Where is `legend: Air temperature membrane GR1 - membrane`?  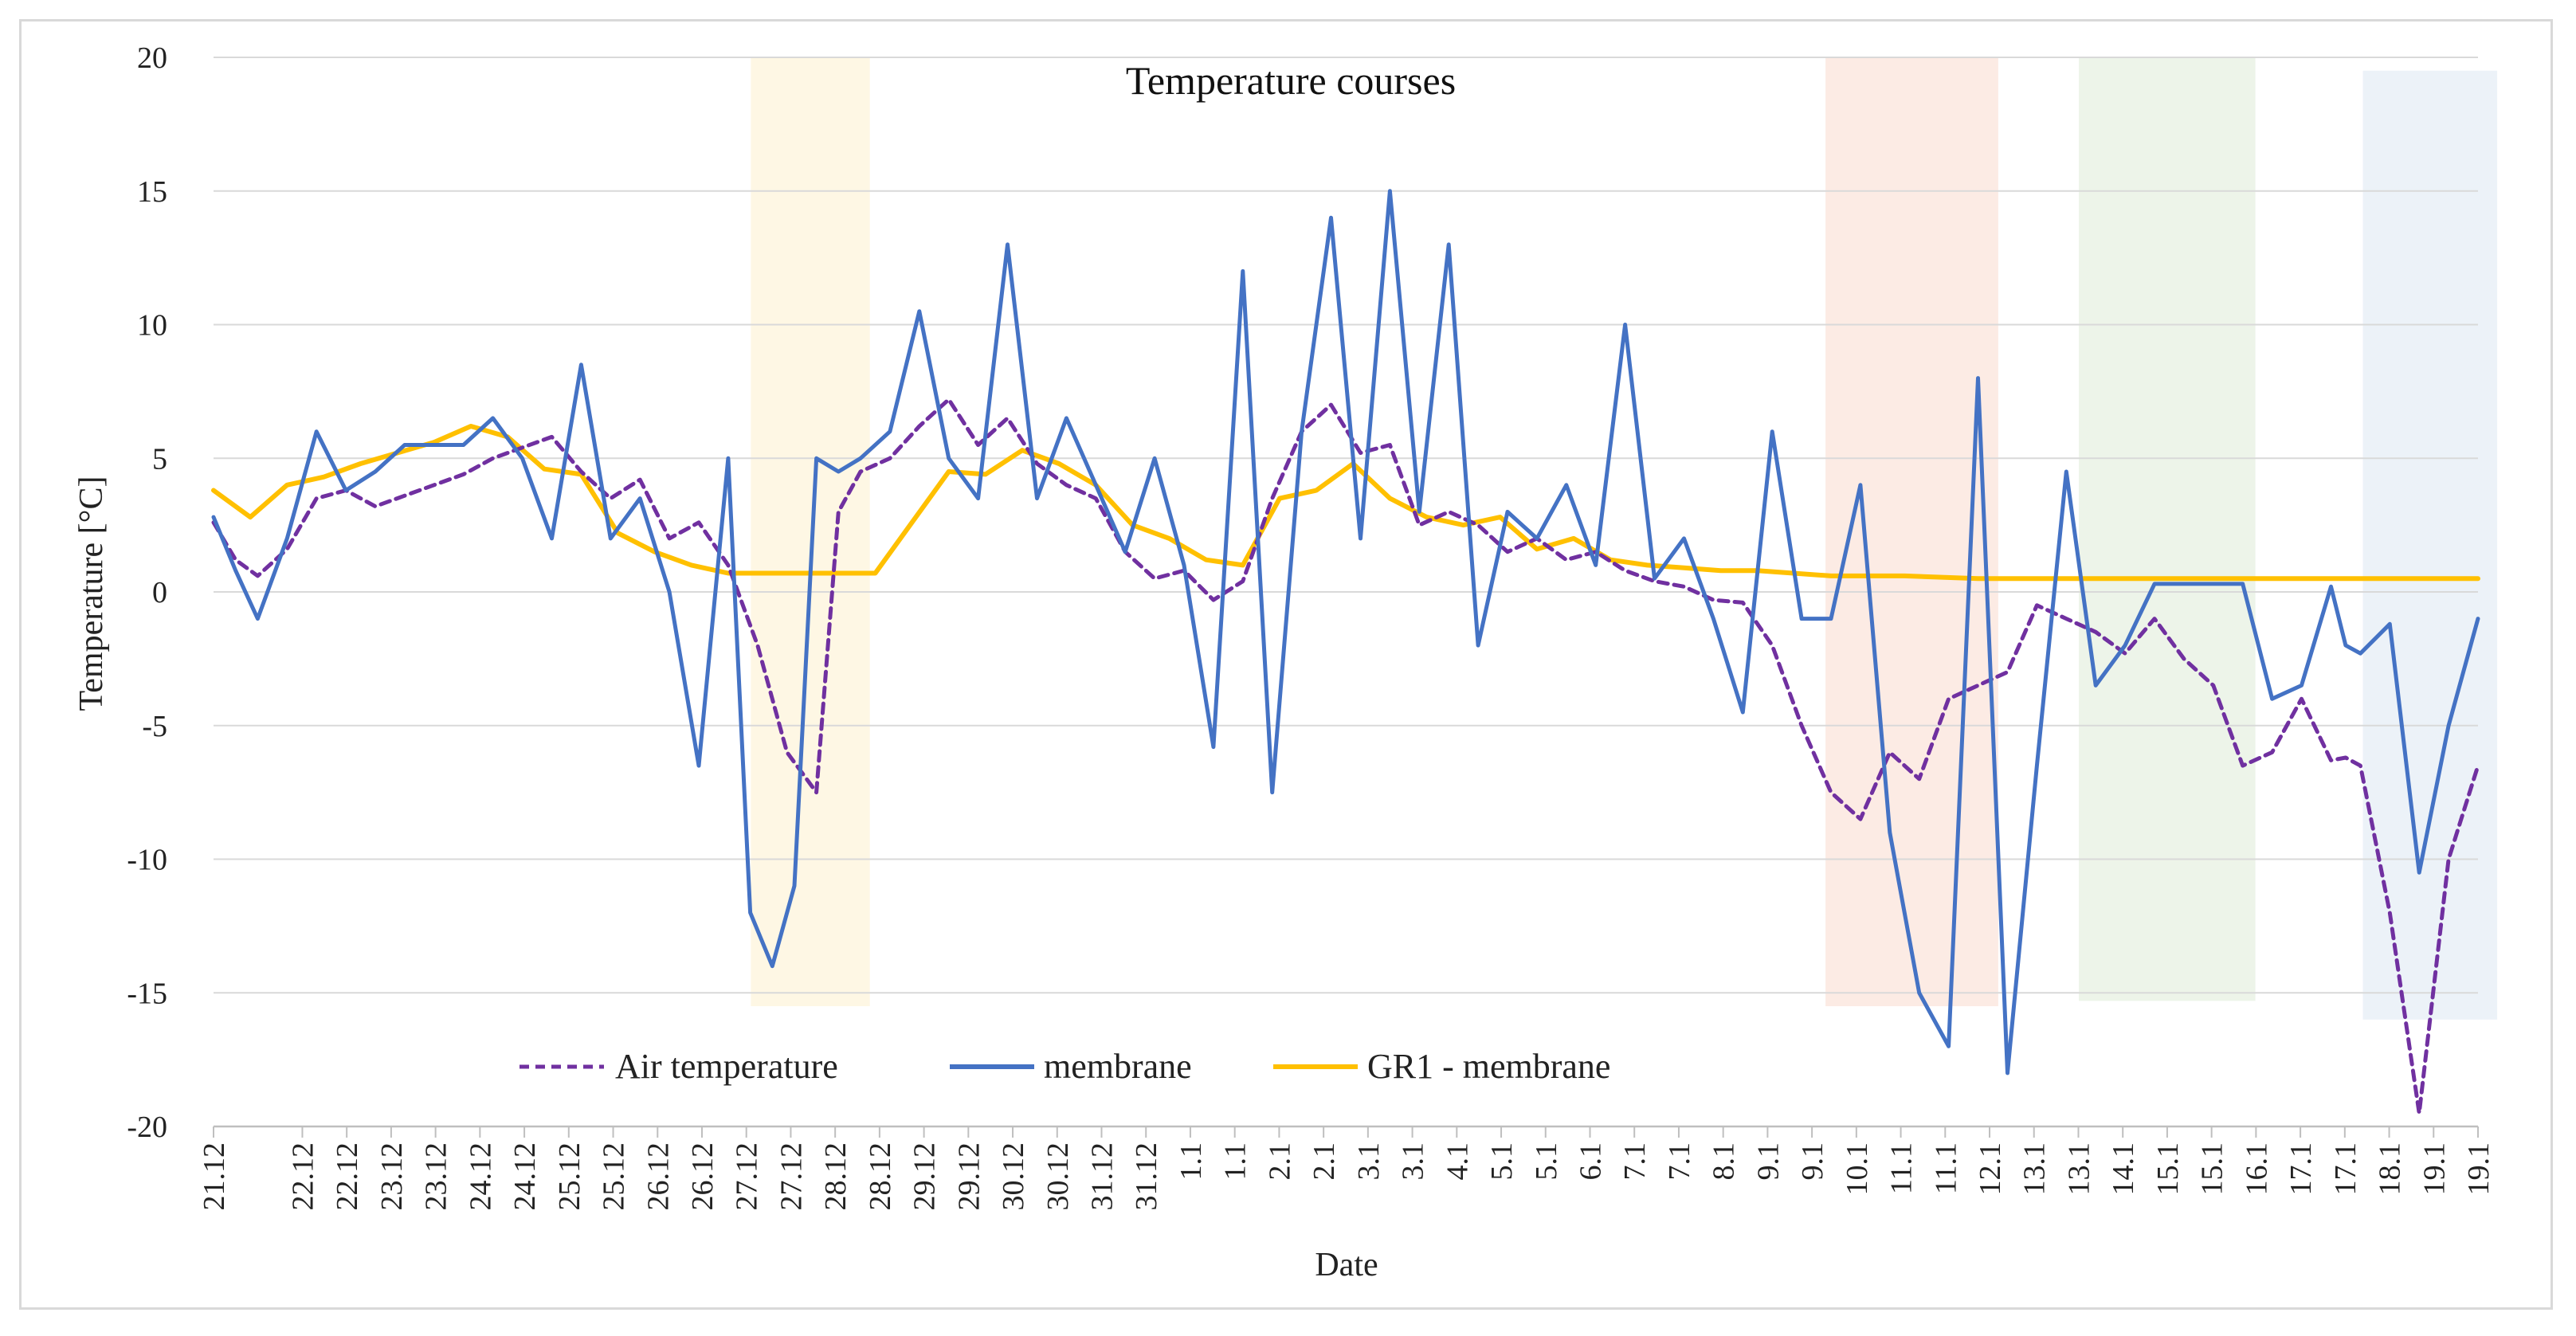 legend: Air temperature membrane GR1 - membrane is located at coordinates (1065, 1066).